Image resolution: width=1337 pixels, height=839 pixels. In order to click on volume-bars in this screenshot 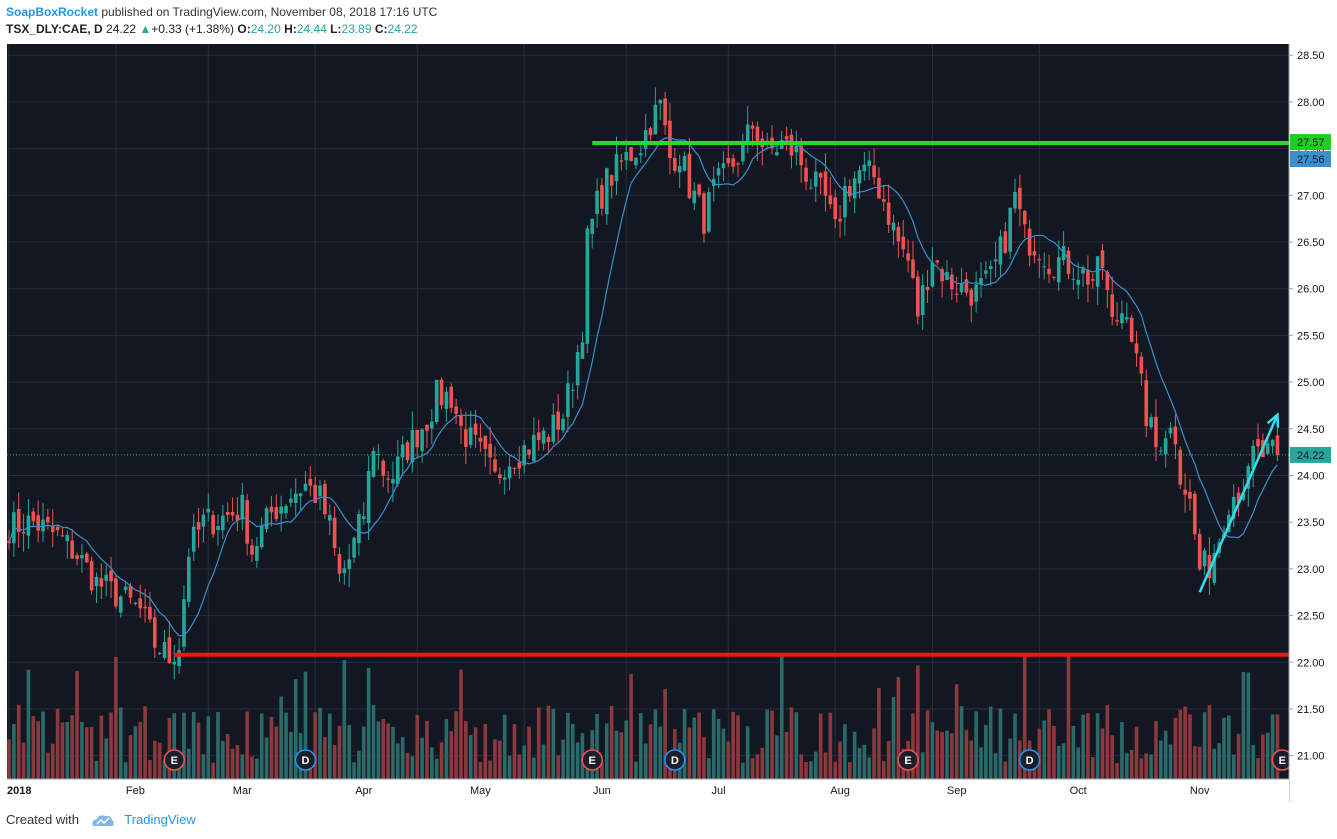, I will do `click(643, 716)`.